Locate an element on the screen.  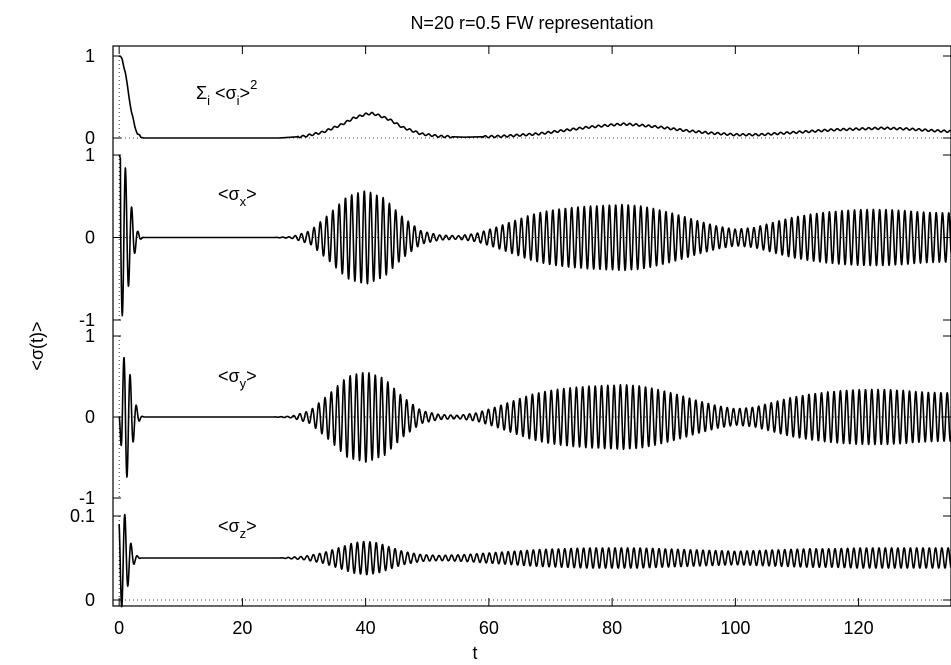
panel-4-y-tick-label: 0.1 is located at coordinates (82, 516).